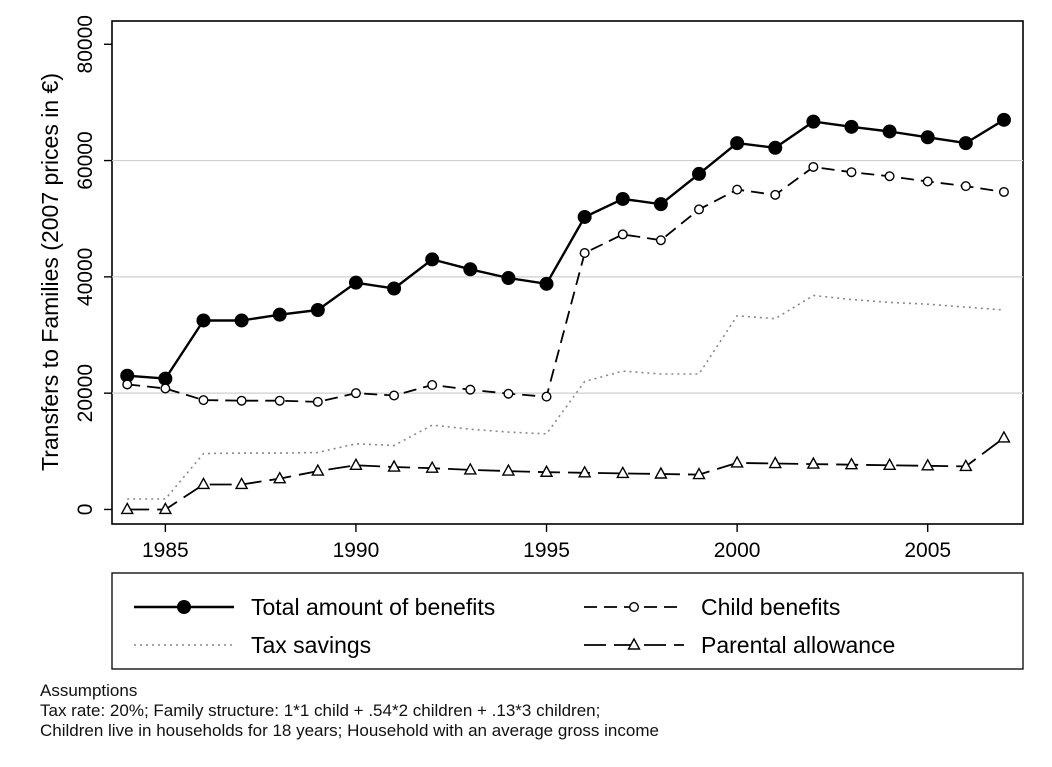 The image size is (1052, 767). What do you see at coordinates (566, 474) in the screenshot?
I see `series-line` at bounding box center [566, 474].